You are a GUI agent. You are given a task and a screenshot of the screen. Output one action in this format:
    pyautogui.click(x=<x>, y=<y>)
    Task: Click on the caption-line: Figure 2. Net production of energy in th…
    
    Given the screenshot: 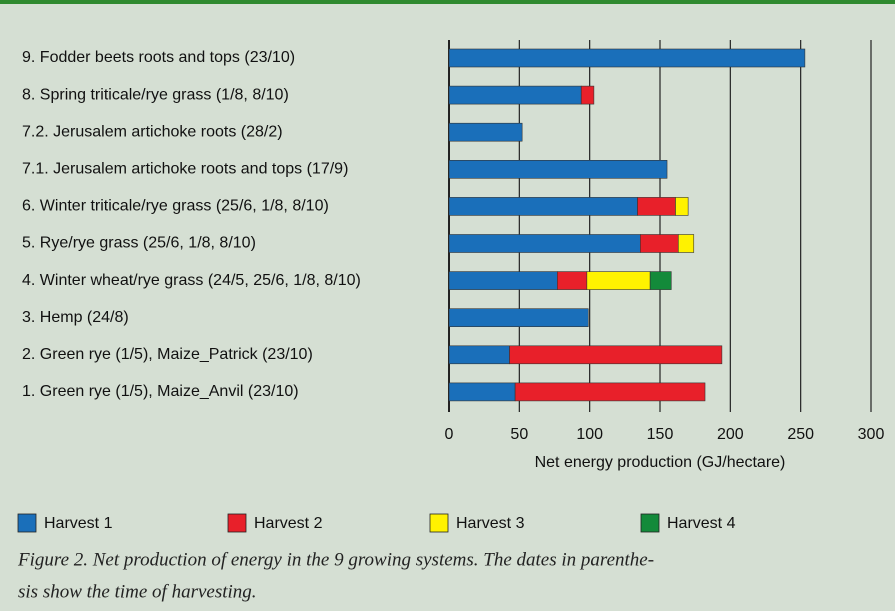 What is the action you would take?
    pyautogui.click(x=335, y=559)
    